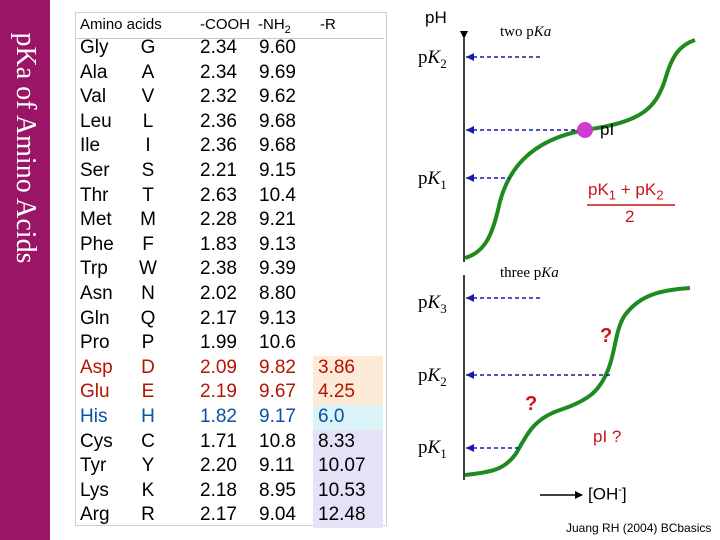  What do you see at coordinates (470, 130) in the screenshot?
I see `pi-guide-arrowhead` at bounding box center [470, 130].